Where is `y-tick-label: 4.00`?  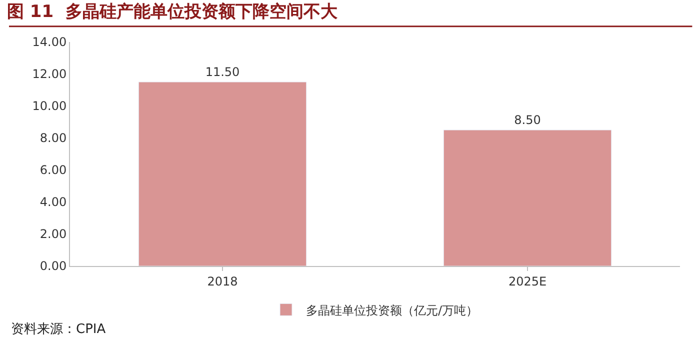 y-tick-label: 4.00 is located at coordinates (53, 202).